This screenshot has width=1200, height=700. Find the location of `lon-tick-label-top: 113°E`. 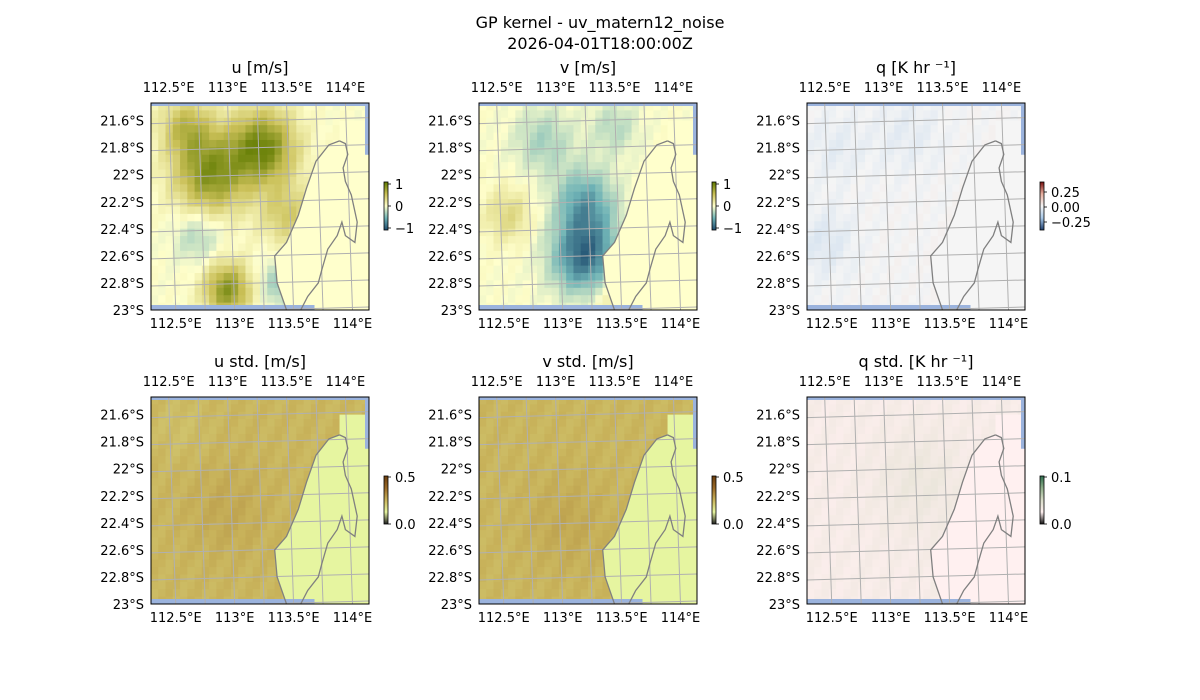

lon-tick-label-top: 113°E is located at coordinates (884, 88).